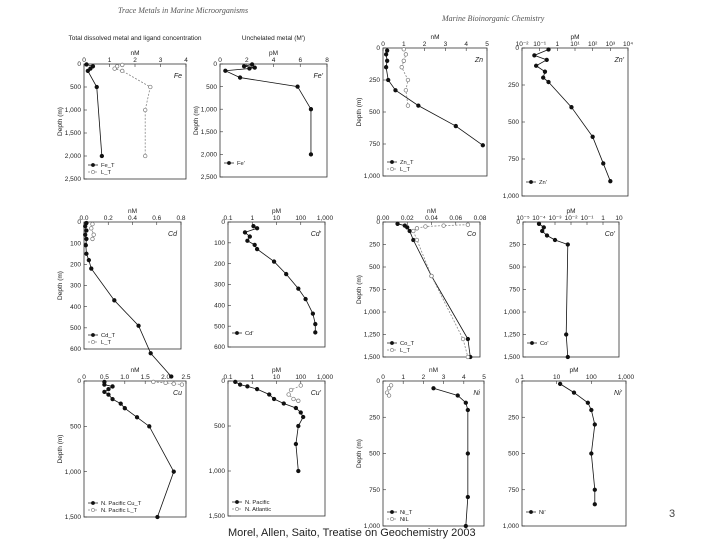 Image resolution: width=720 pixels, height=540 pixels. I want to click on metal-label: Cd', so click(316, 234).